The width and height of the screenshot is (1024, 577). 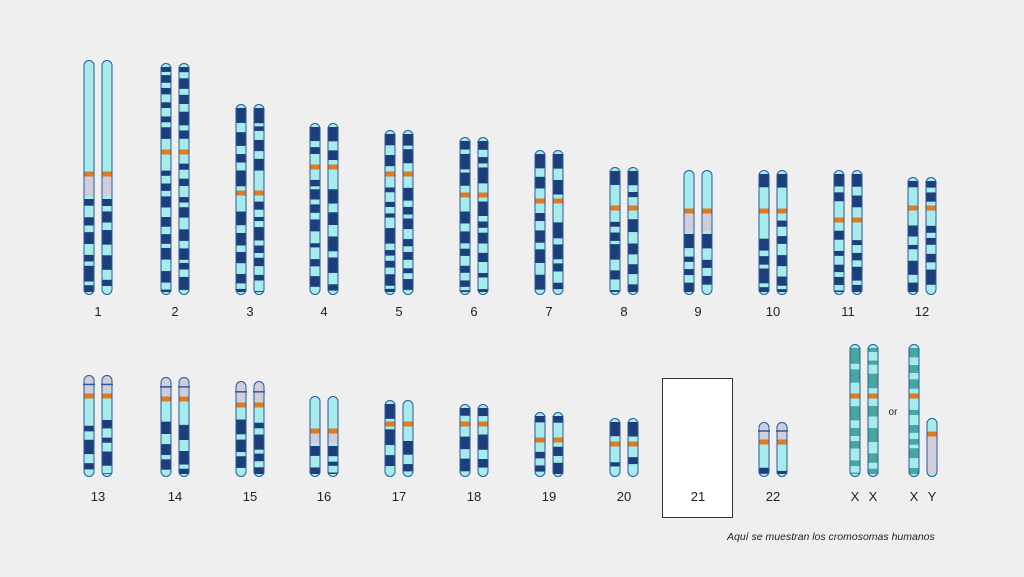 What do you see at coordinates (932, 496) in the screenshot?
I see `sex-chromosome-label-male-y: Y` at bounding box center [932, 496].